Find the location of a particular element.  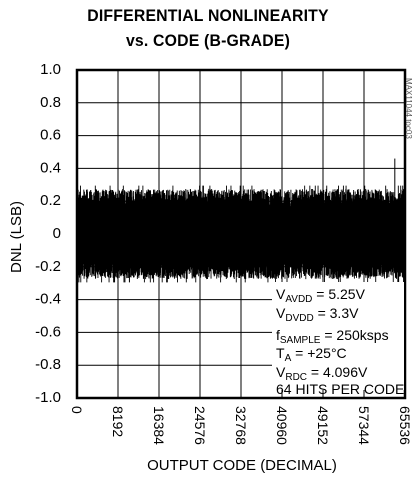

annotation-vavdd: VAVDD = 5.25V is located at coordinates (321, 295).